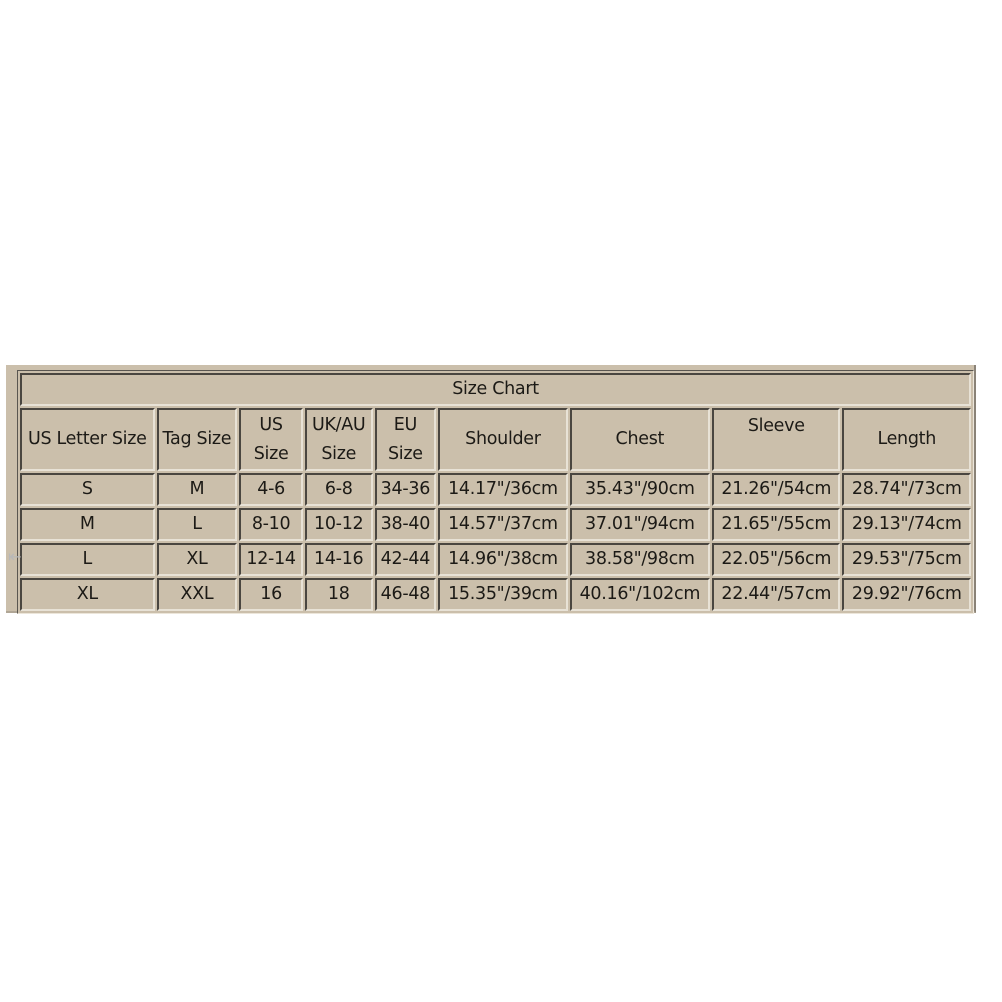 The height and width of the screenshot is (1002, 1002). Describe the element at coordinates (405, 559) in the screenshot. I see `table-cell: 42-44` at that location.